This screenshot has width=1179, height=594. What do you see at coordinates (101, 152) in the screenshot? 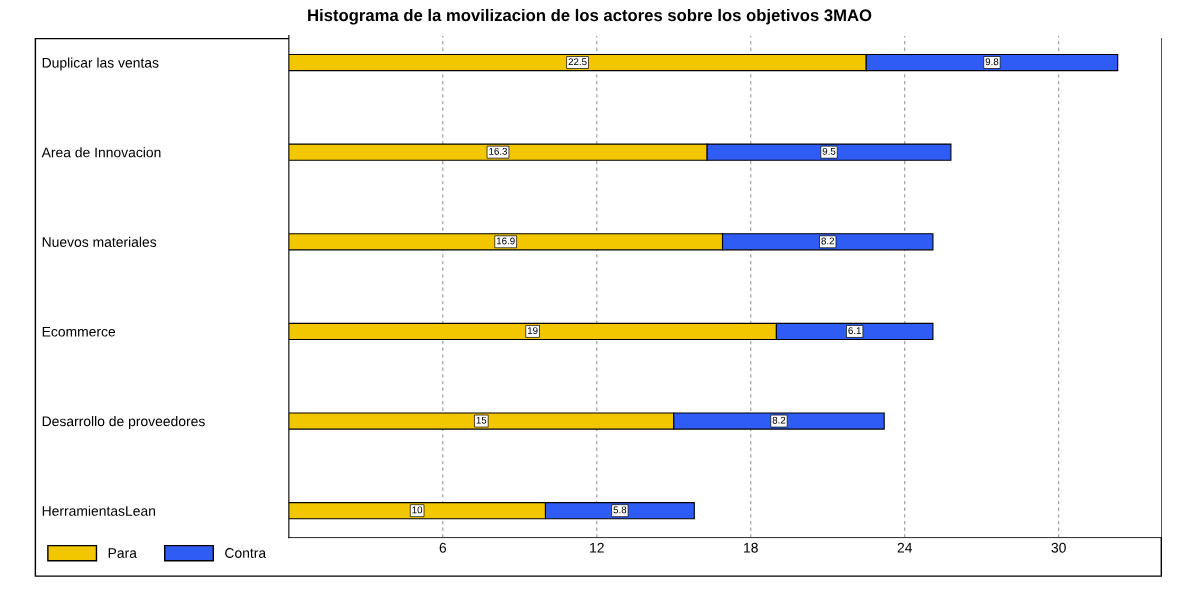
I see `y-tick-label: Area de Innovacion` at bounding box center [101, 152].